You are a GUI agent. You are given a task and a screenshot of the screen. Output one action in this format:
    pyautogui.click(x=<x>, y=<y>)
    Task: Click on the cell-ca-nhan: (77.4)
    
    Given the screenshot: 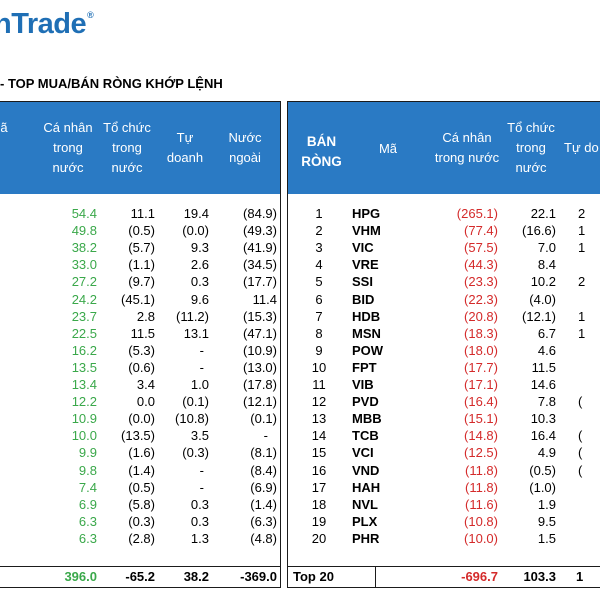 What is the action you would take?
    pyautogui.click(x=481, y=231)
    